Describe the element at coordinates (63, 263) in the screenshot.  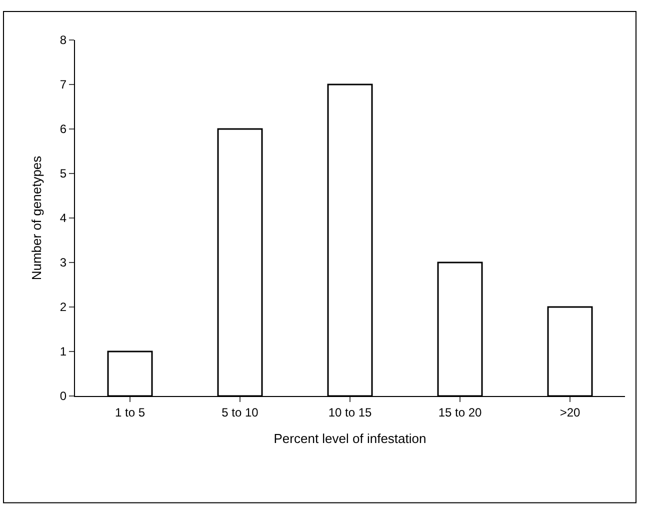
I see `y-tick-label: 3` at that location.